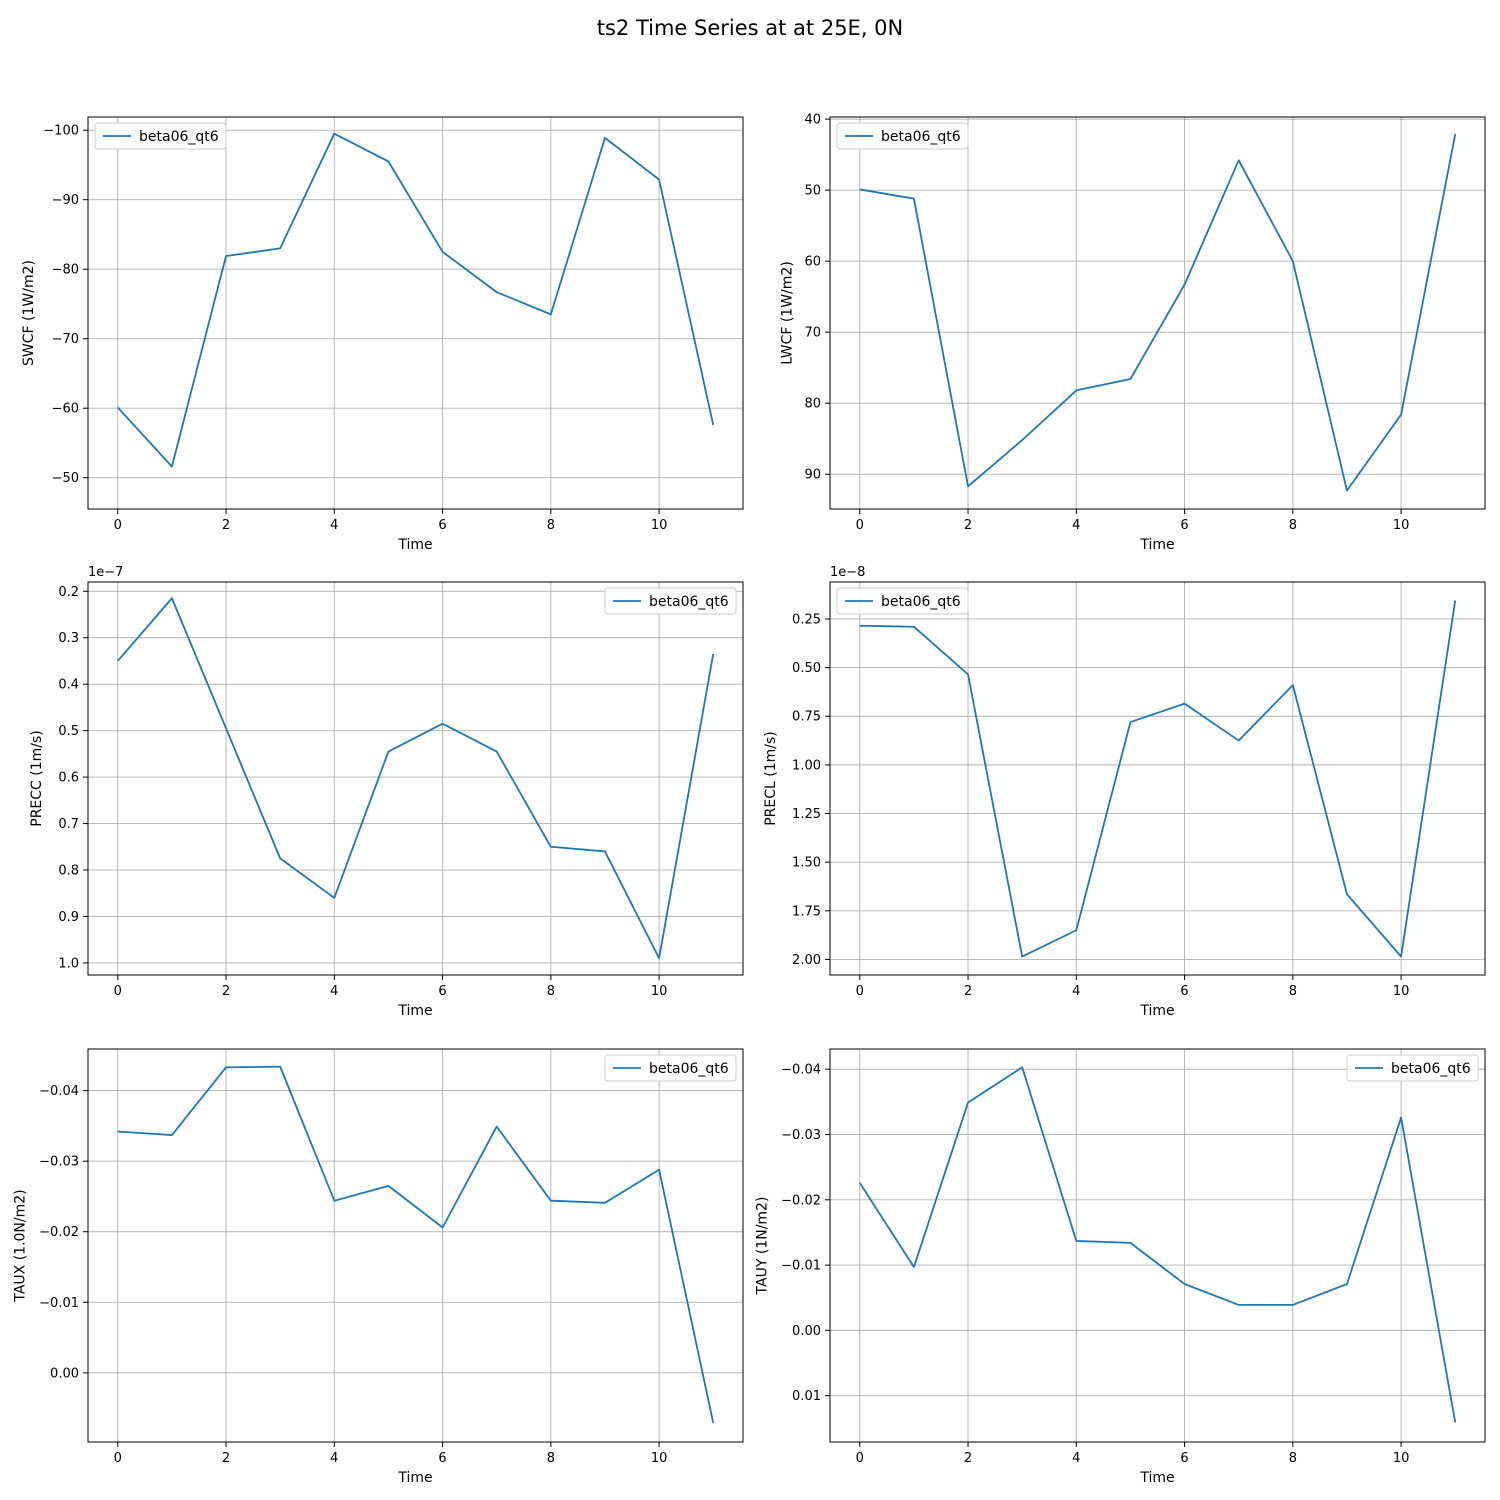 This screenshot has height=1500, width=1500. Describe the element at coordinates (68, 963) in the screenshot. I see `y-tick-label: 1.0` at that location.